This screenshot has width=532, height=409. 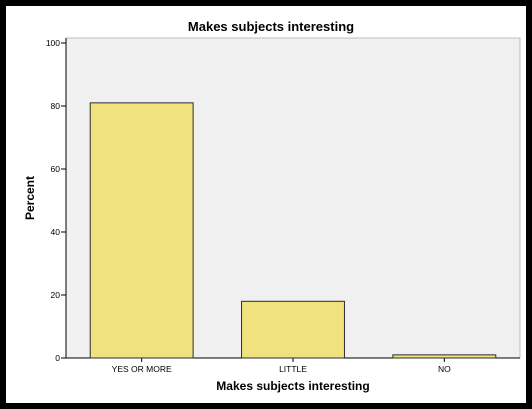 I want to click on chart-title: Makes subjects interesting, so click(x=271, y=26).